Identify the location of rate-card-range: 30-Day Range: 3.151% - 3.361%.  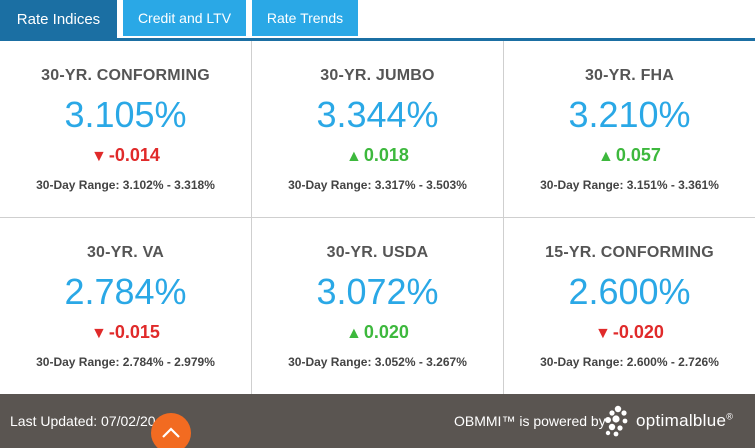
(629, 185).